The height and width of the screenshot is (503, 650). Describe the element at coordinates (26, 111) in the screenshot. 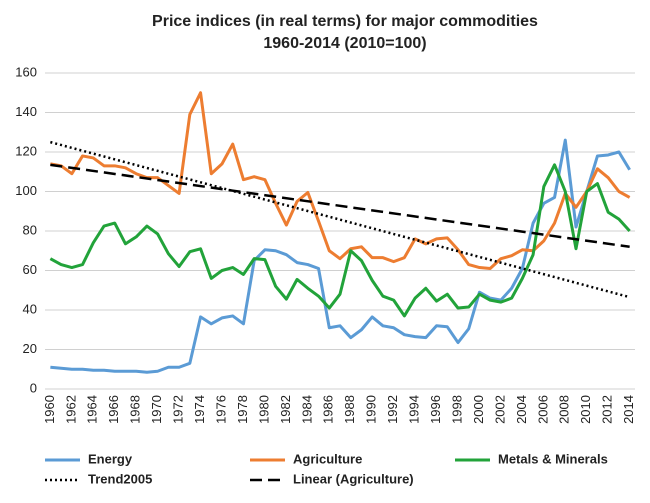

I see `y-tick-label: 140` at that location.